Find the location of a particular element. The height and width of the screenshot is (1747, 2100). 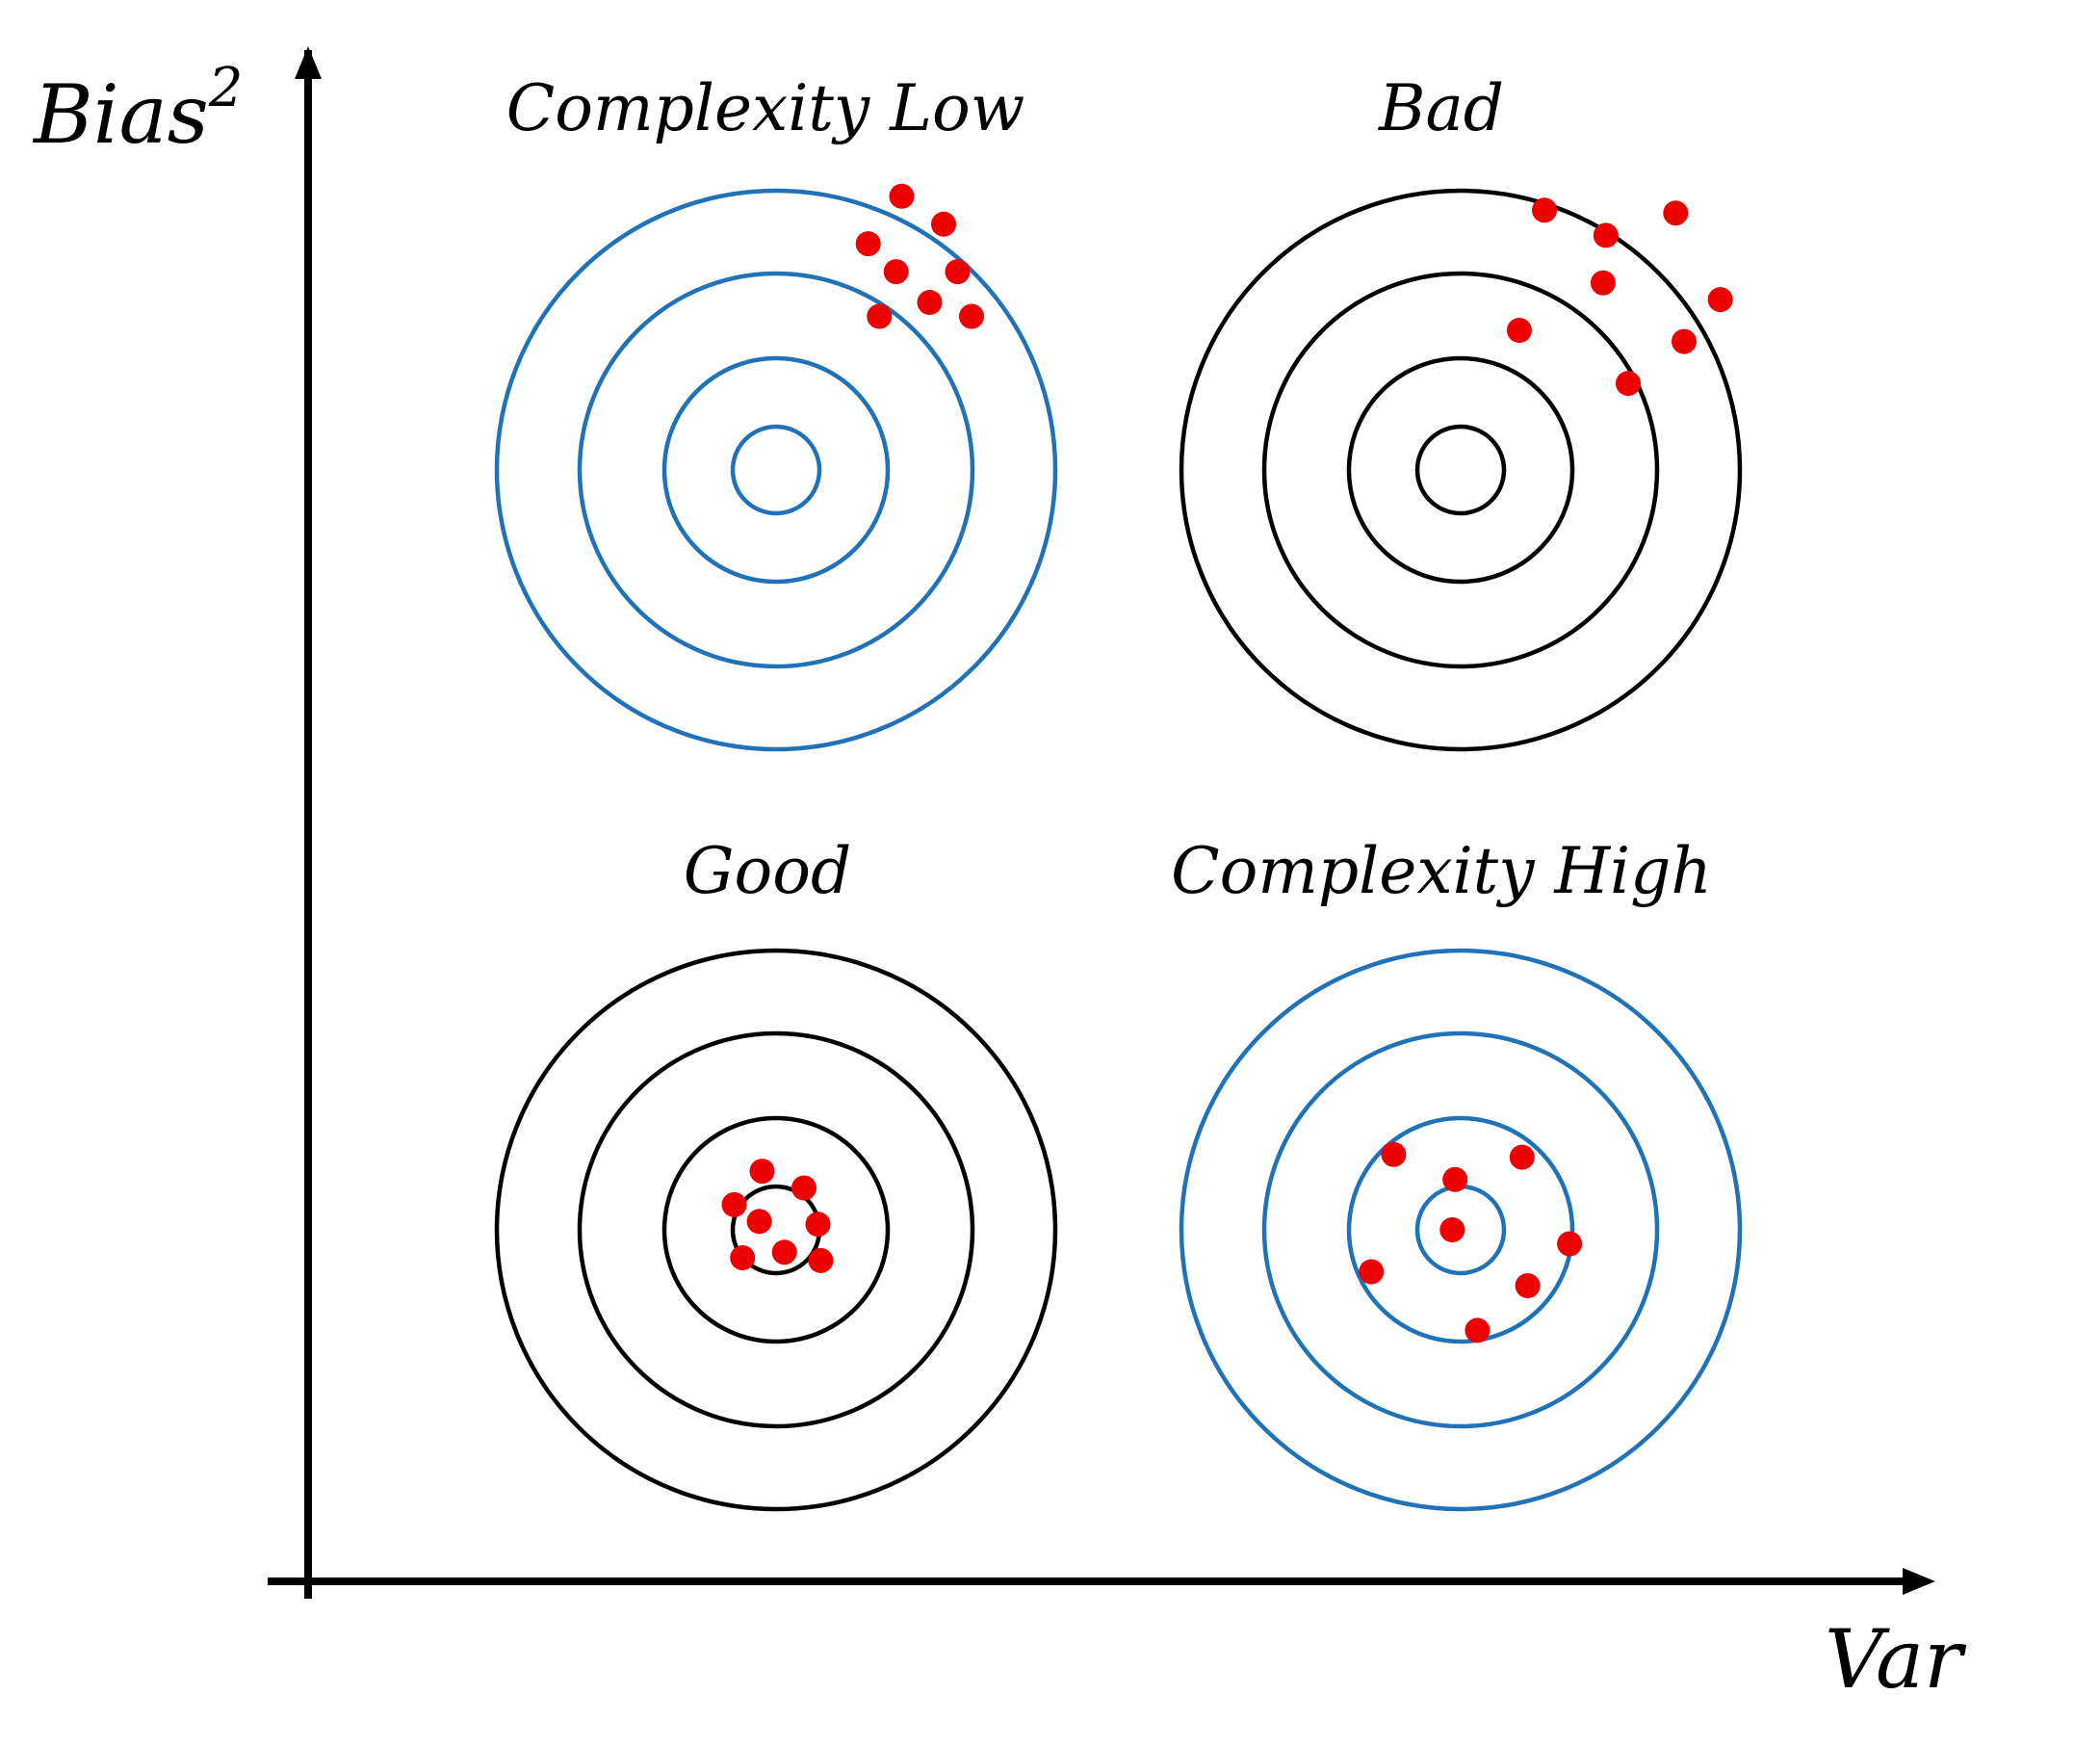

panel-title: Complexity Low is located at coordinates (765, 108).